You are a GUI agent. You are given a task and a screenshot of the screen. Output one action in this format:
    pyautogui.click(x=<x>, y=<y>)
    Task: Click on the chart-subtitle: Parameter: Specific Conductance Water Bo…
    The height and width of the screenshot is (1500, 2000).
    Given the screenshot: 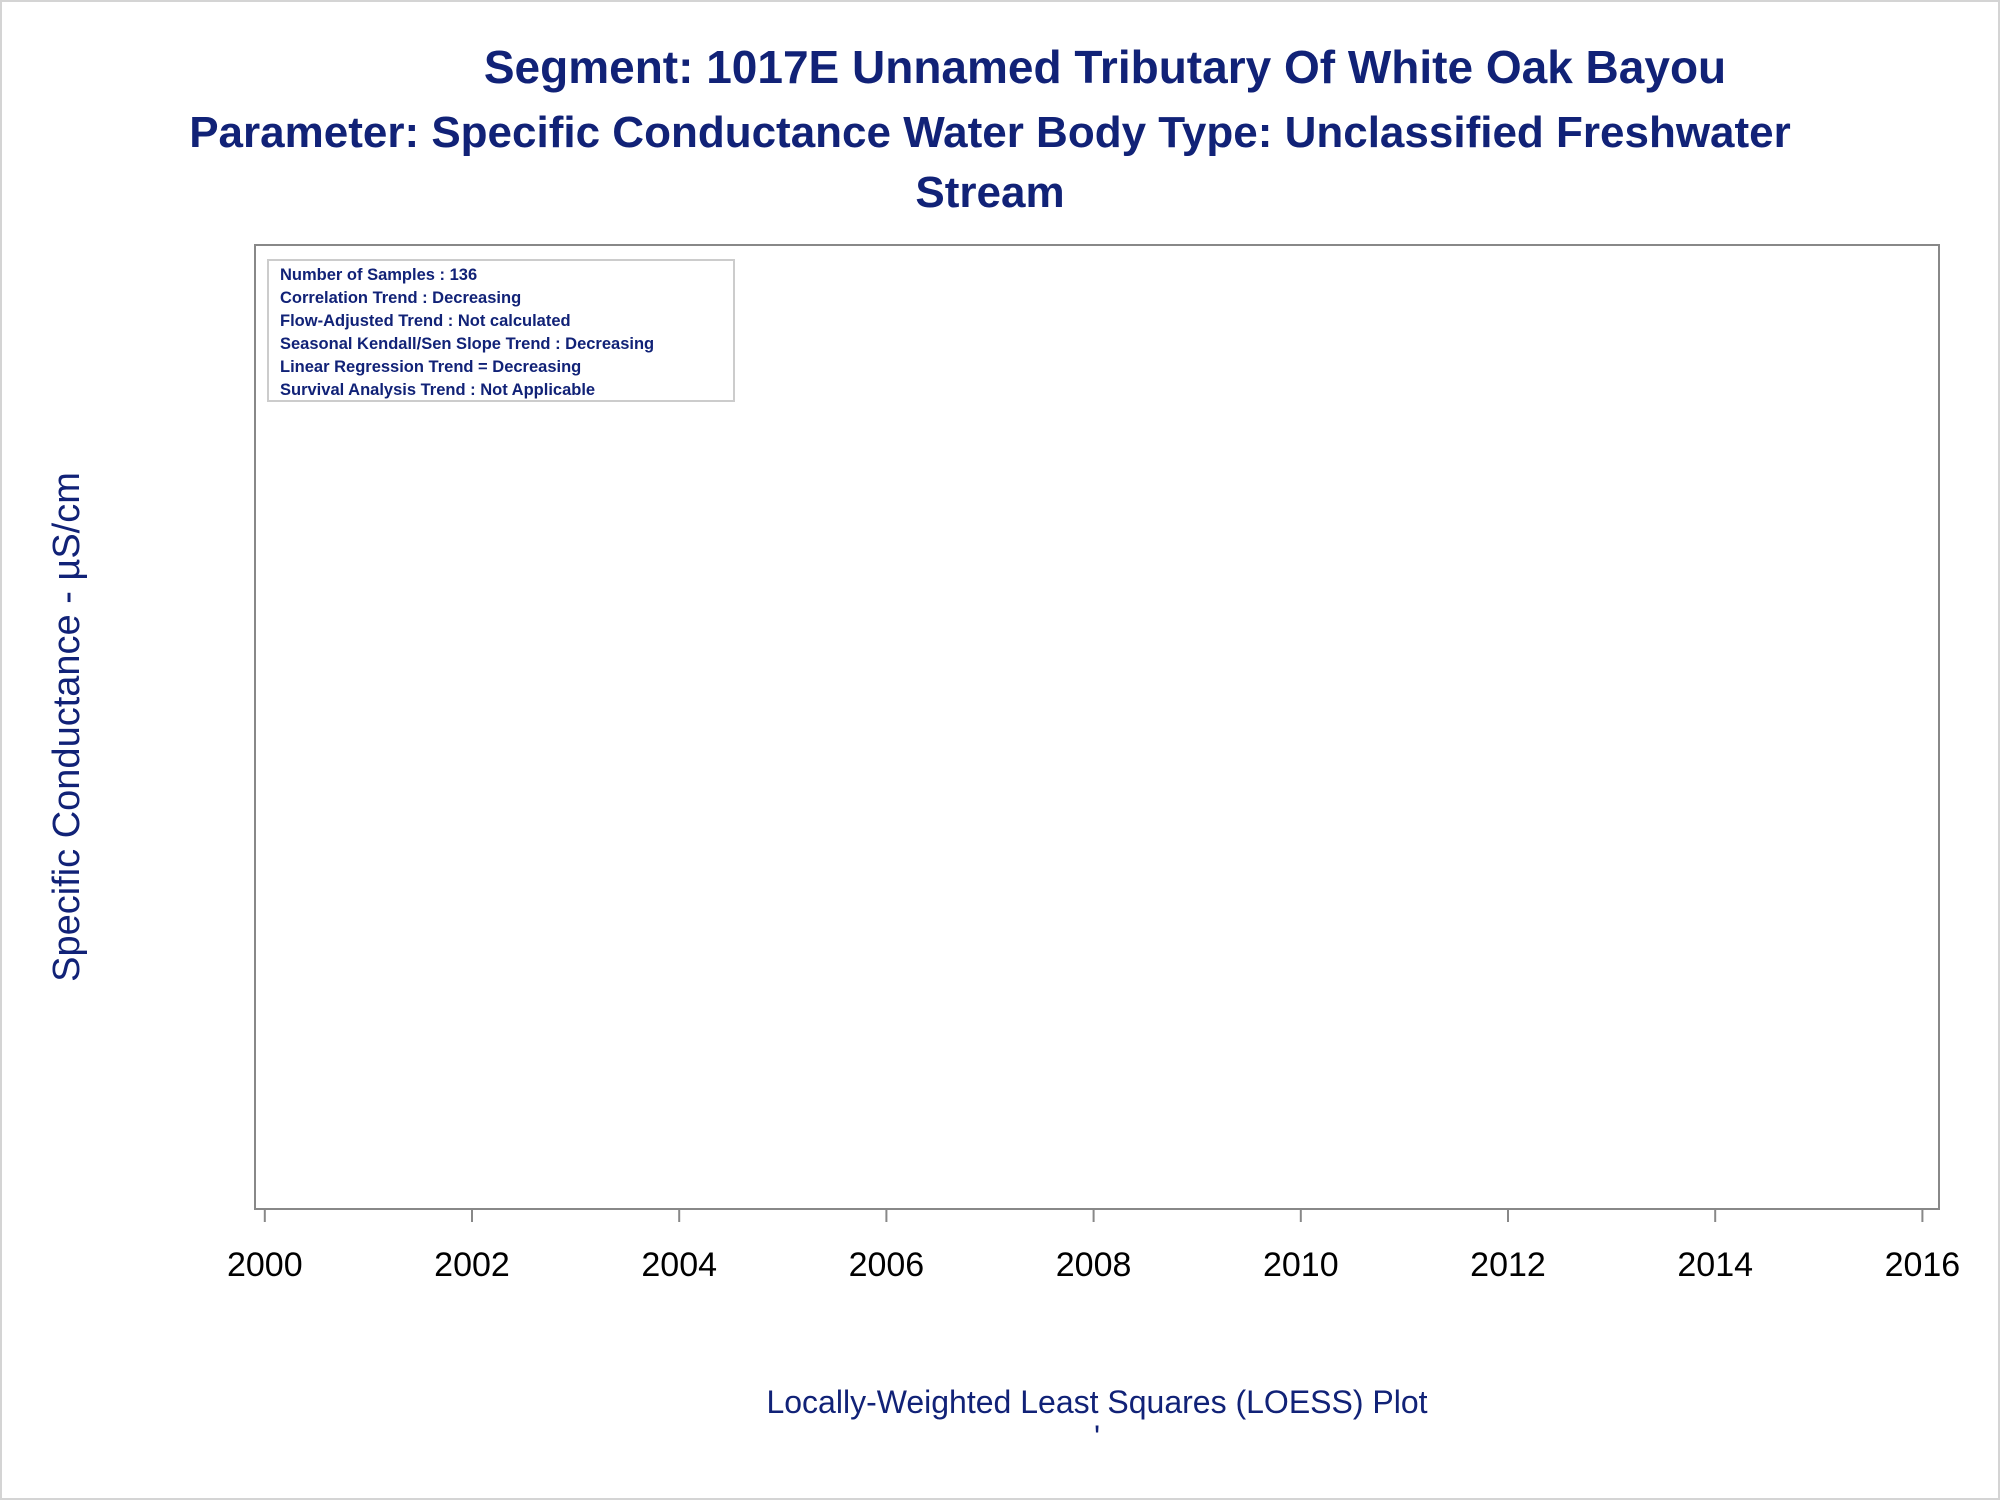 What is the action you would take?
    pyautogui.click(x=990, y=132)
    